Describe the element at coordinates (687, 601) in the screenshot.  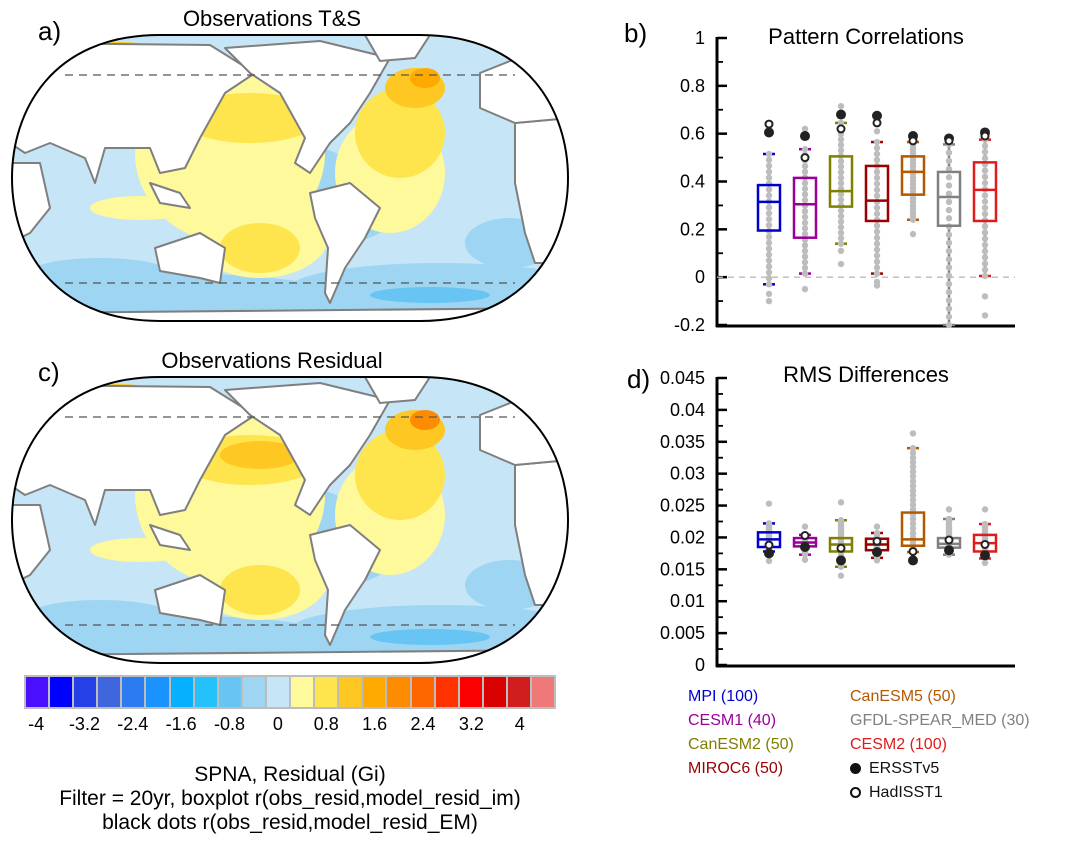
I see `y-tick-label: 0.01` at that location.